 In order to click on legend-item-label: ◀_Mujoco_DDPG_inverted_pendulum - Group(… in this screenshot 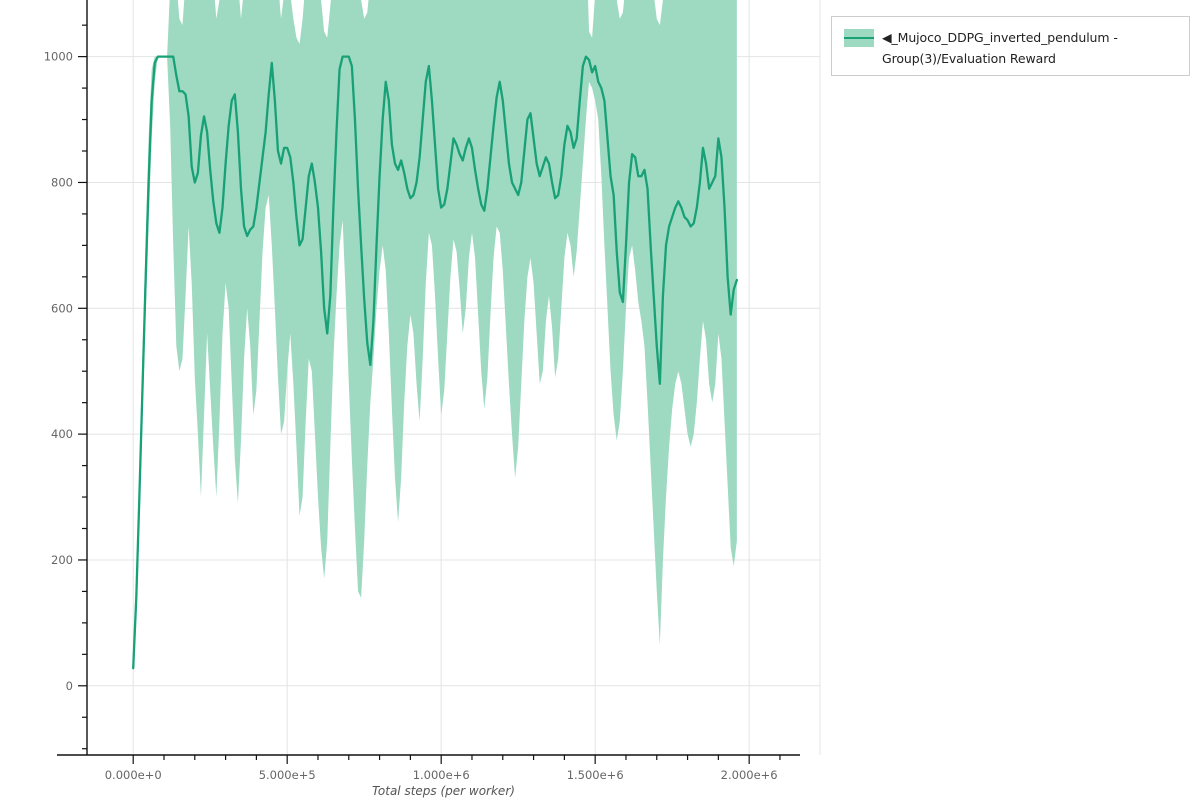, I will do `click(1000, 48)`.